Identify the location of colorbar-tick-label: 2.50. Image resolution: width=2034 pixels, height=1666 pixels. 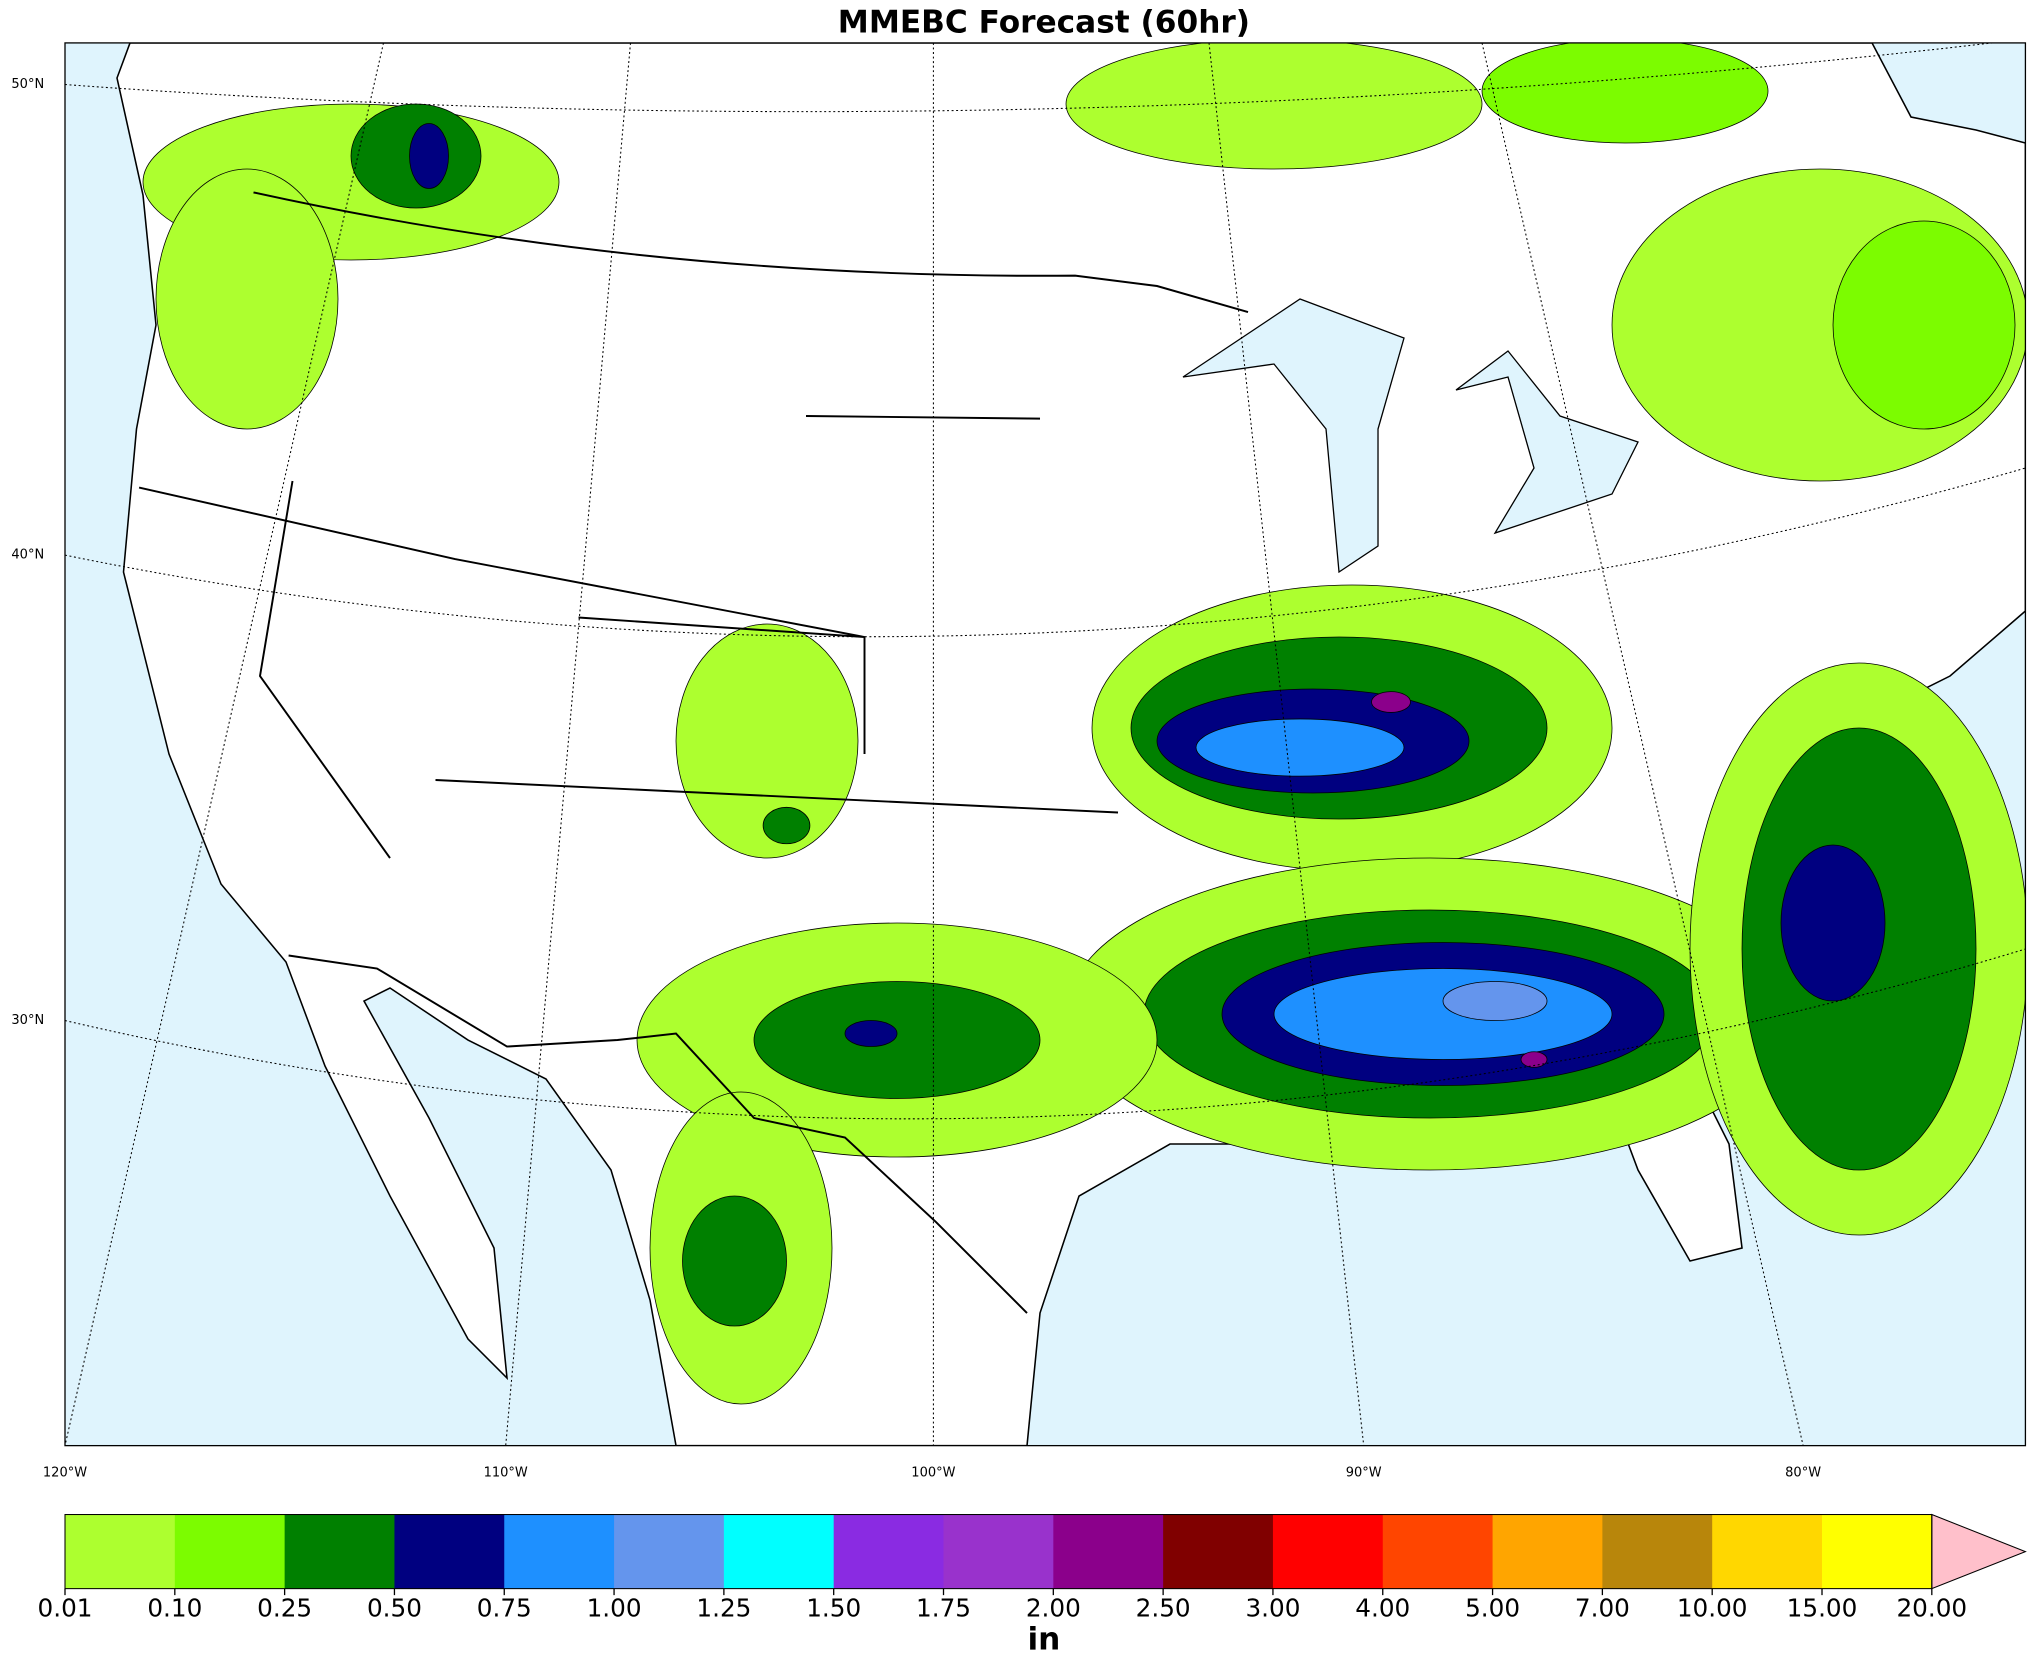
(1163, 1607).